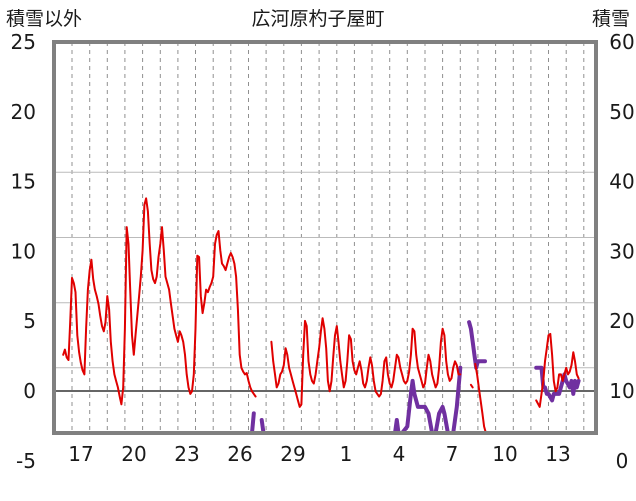 This screenshot has width=636, height=501. I want to click on x-tick-label: 26, so click(239, 454).